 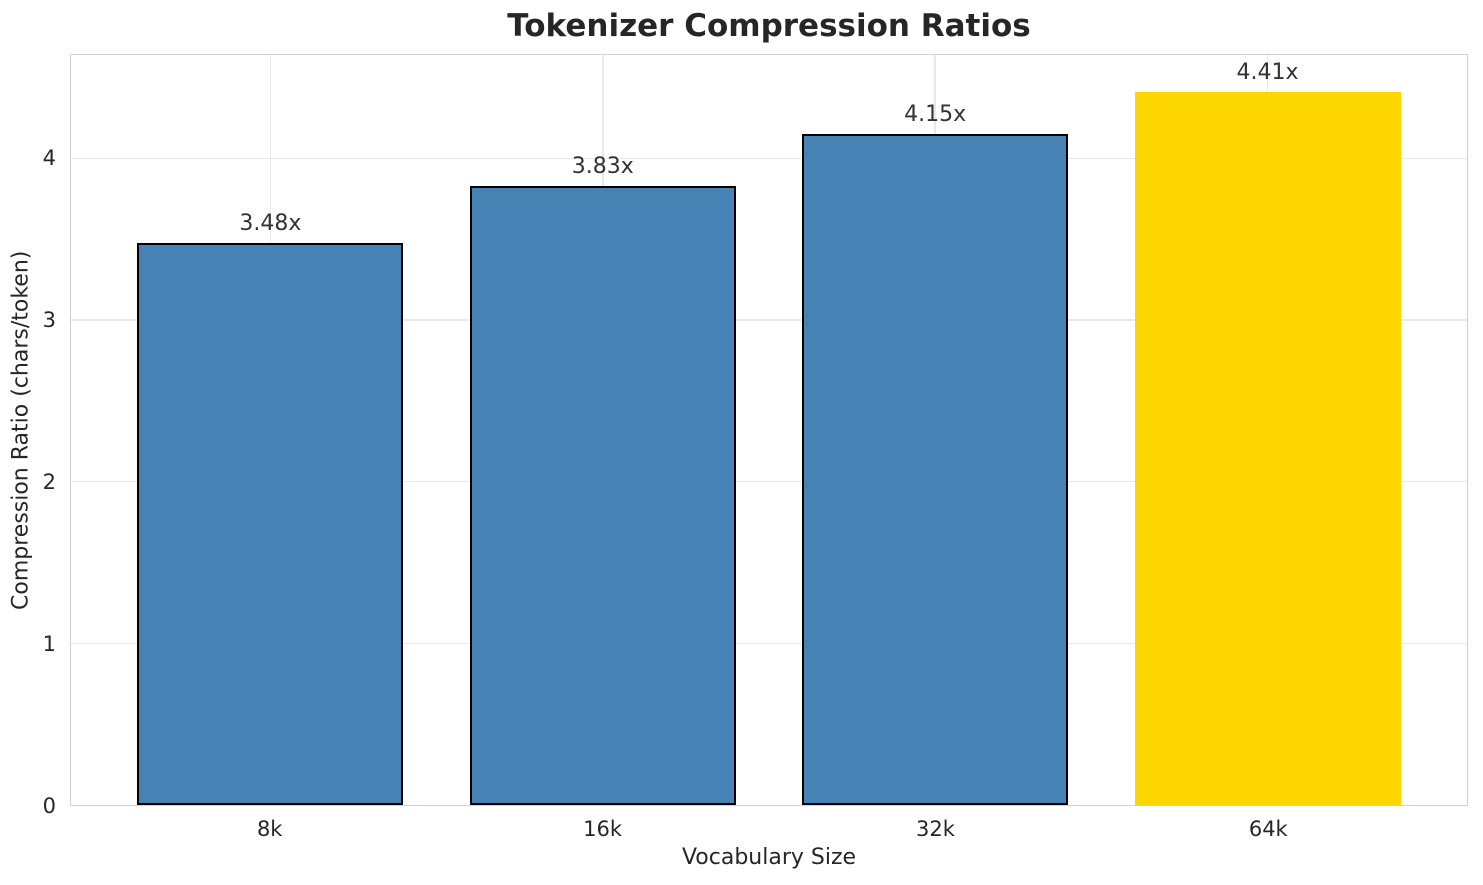 What do you see at coordinates (935, 469) in the screenshot?
I see `bar-32k` at bounding box center [935, 469].